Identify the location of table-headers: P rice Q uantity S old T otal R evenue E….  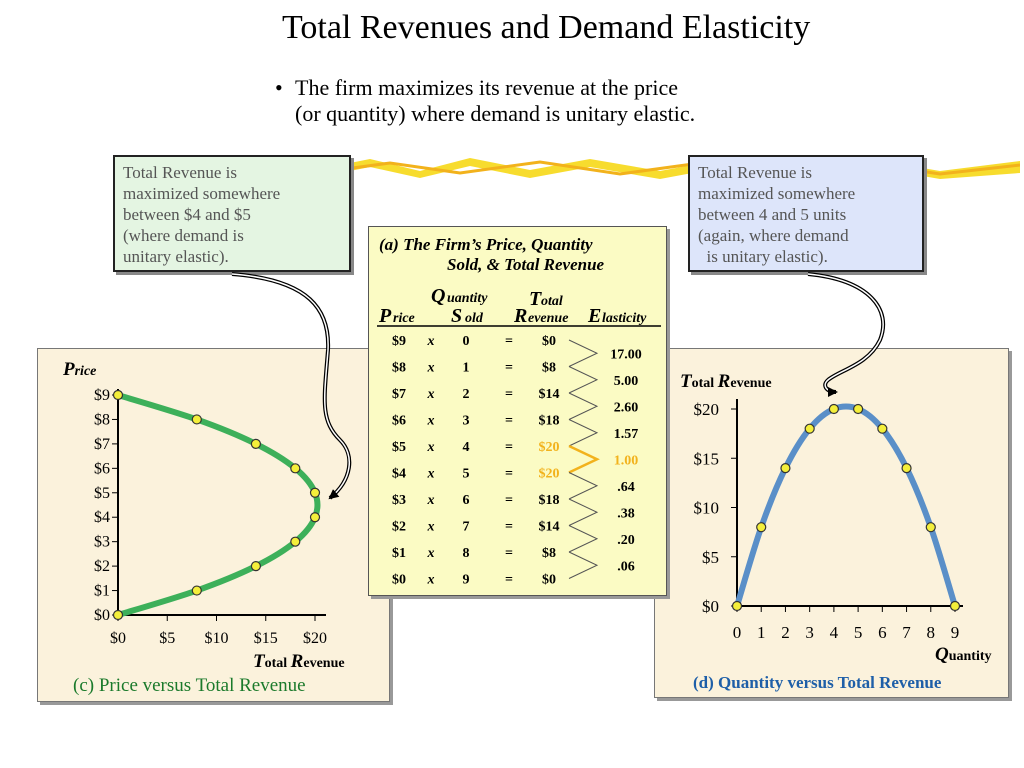
(512, 306).